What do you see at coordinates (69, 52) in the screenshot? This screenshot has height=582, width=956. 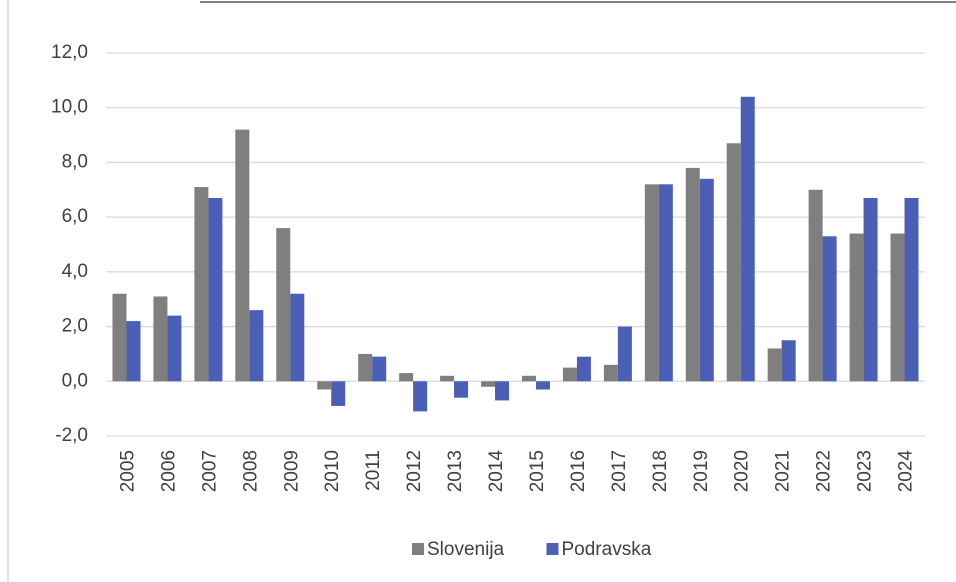 I see `y-tick-label: 12,0` at bounding box center [69, 52].